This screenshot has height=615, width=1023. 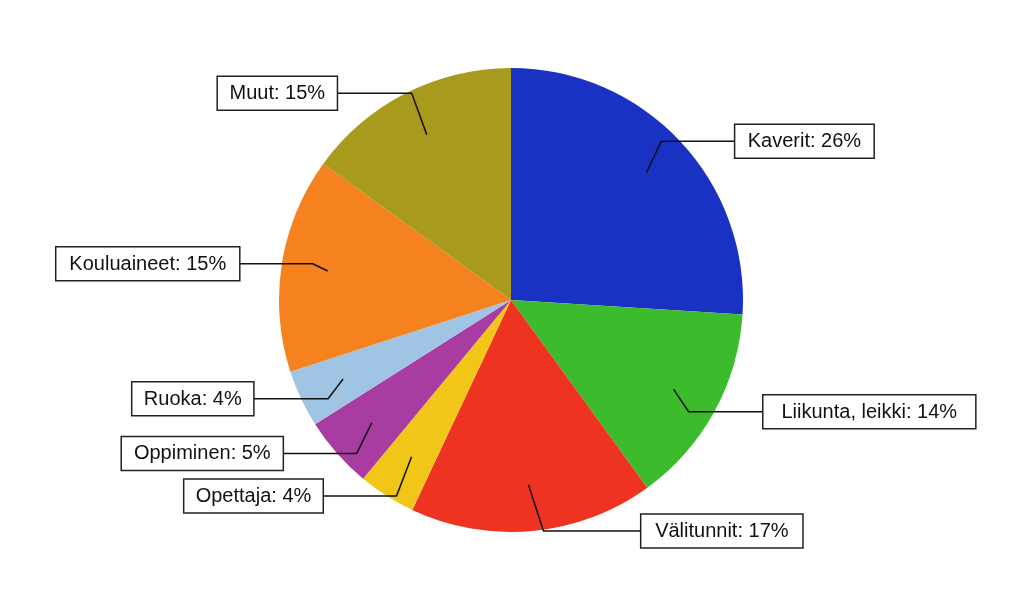 What do you see at coordinates (253, 494) in the screenshot?
I see `slice-label: Opettaja: 4%` at bounding box center [253, 494].